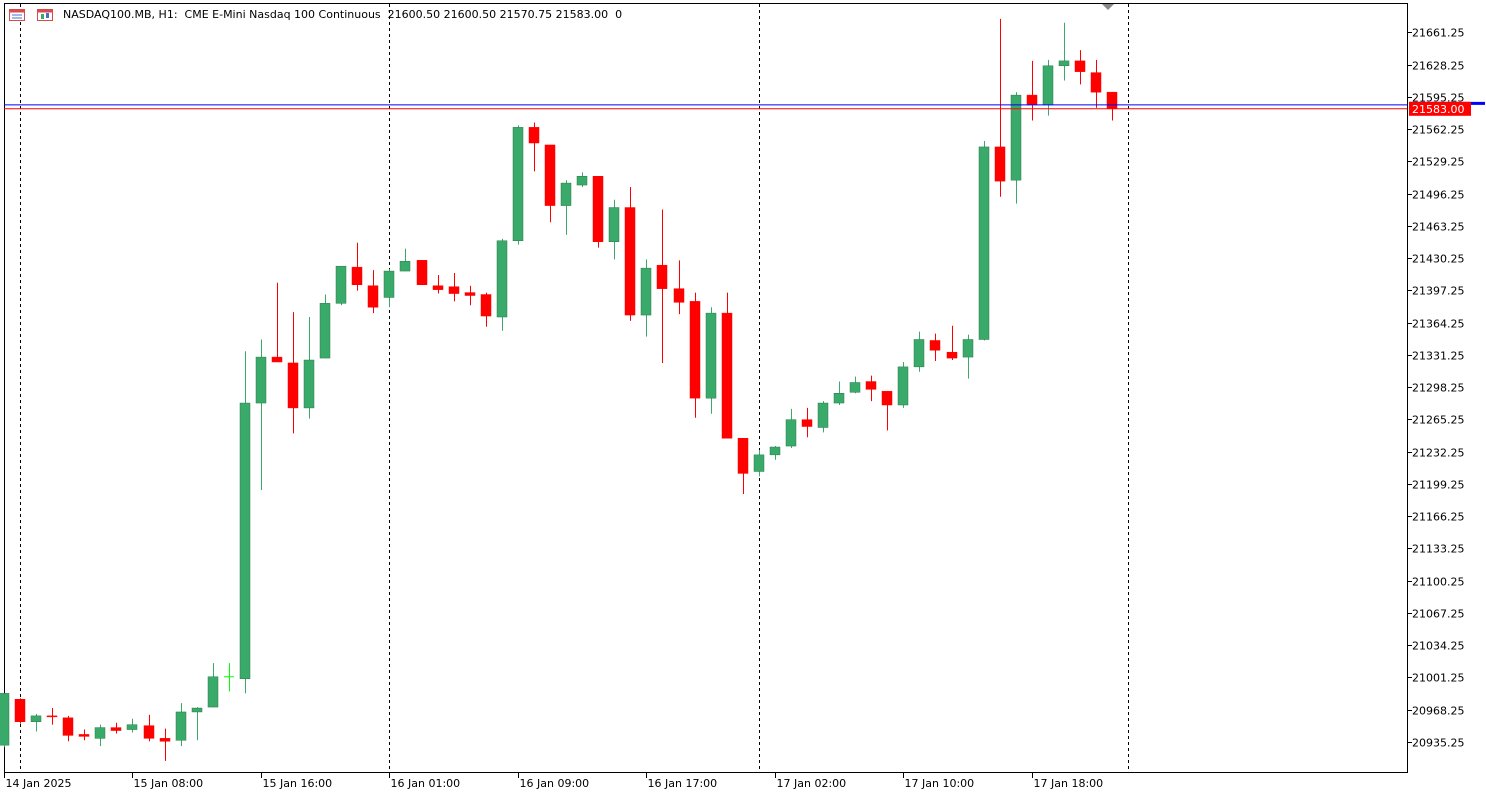  I want to click on bid-price-tag, so click(1440, 108).